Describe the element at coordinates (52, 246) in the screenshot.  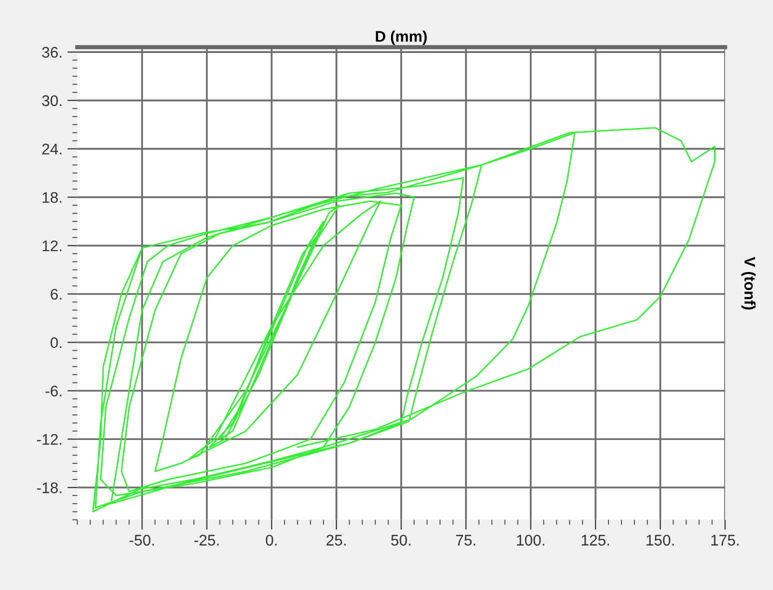
I see `y-tick-label: 12.` at that location.